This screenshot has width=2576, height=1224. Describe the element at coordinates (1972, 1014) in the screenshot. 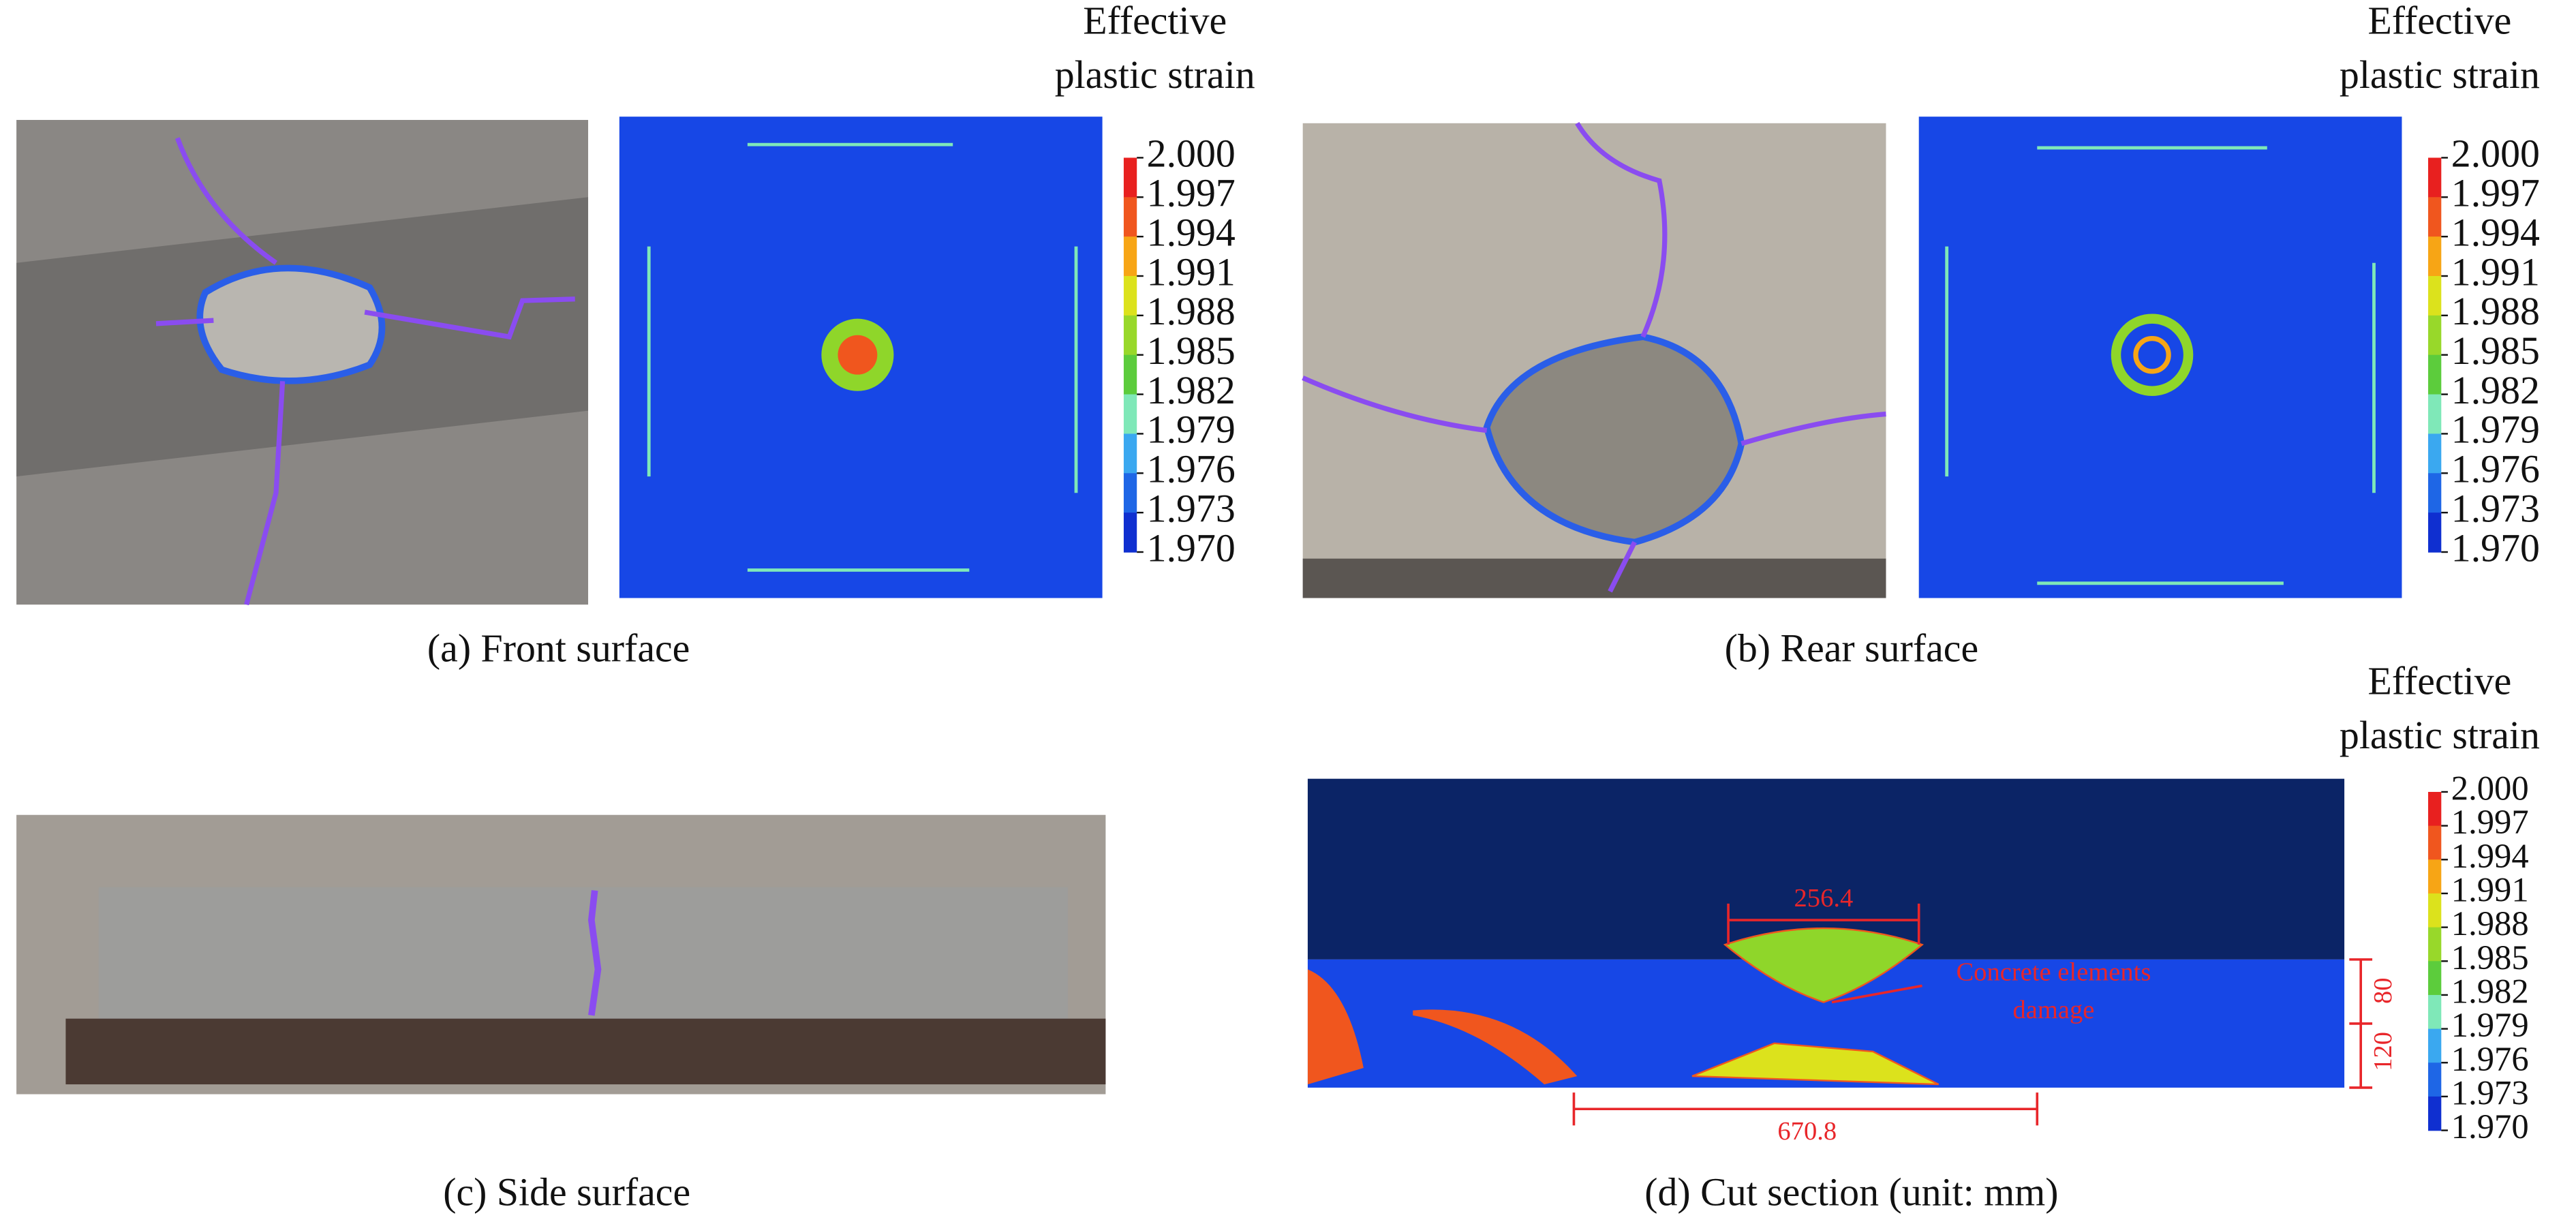

I see `dimension-lines` at that location.